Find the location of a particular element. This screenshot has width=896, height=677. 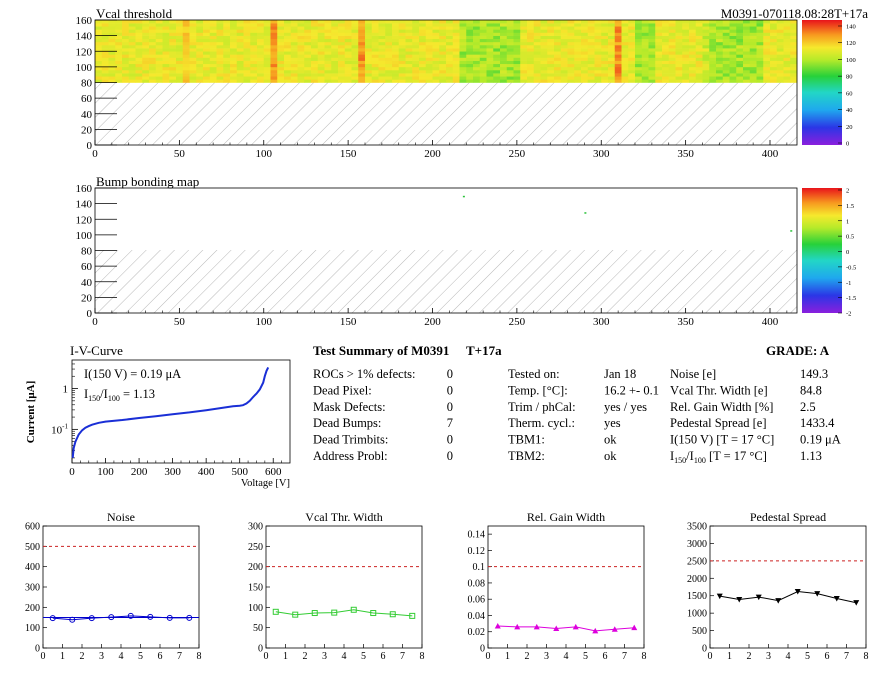

y-tick-label: 0 is located at coordinates (260, 649).